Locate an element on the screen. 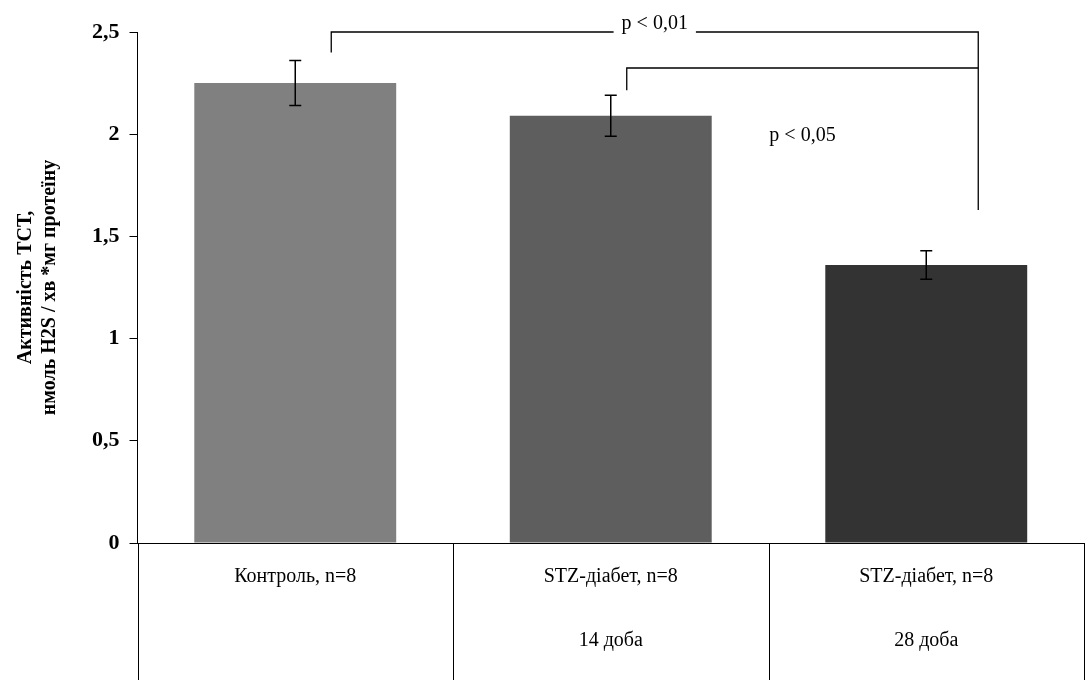  category-label: STZ-діабет, n=8 14 доба is located at coordinates (610, 607).